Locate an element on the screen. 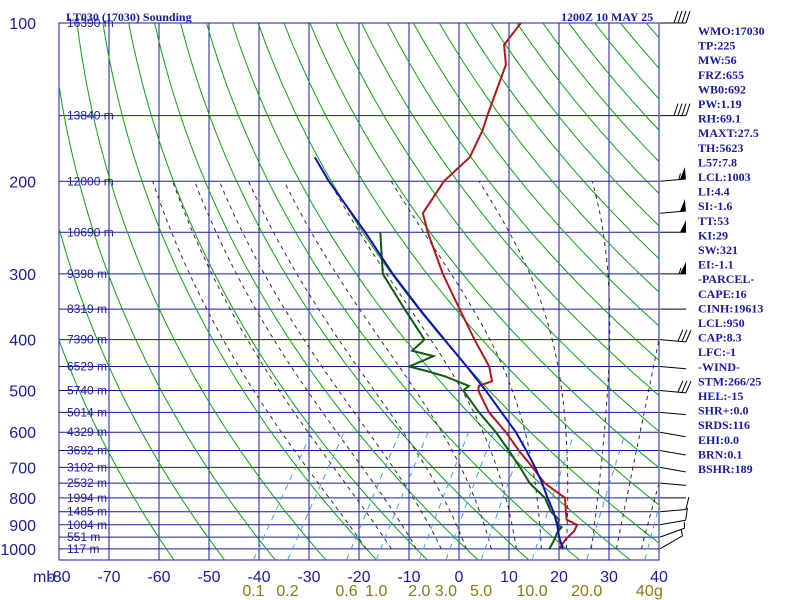 This screenshot has width=800, height=600. index-line: FRZ:655 is located at coordinates (721, 75).